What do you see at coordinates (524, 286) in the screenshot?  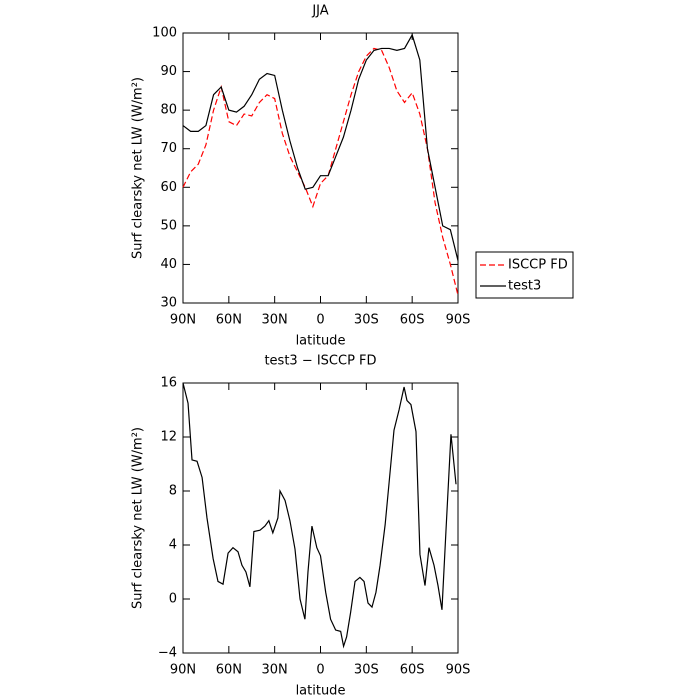 I see `legend-label: test3` at bounding box center [524, 286].